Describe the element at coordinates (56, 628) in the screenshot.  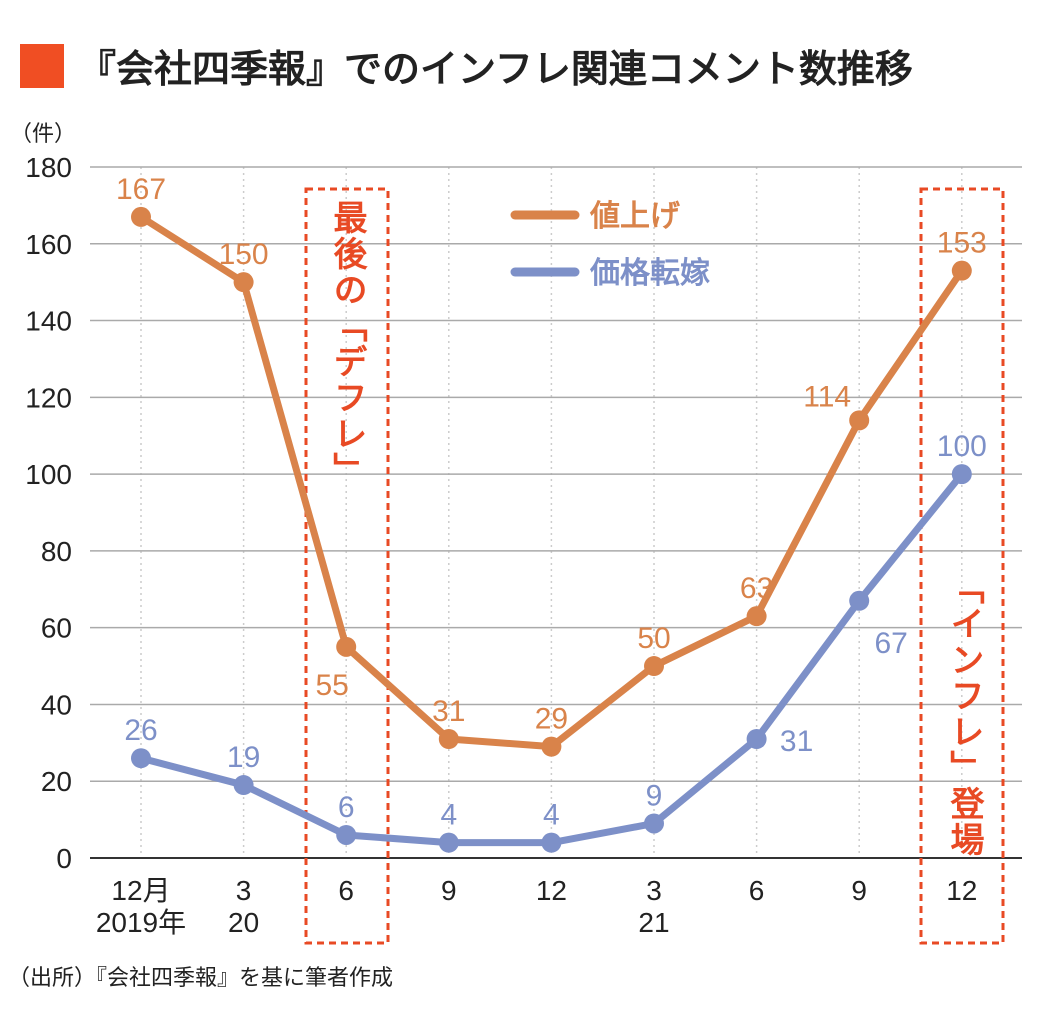
I see `y-tick-label: 60` at that location.